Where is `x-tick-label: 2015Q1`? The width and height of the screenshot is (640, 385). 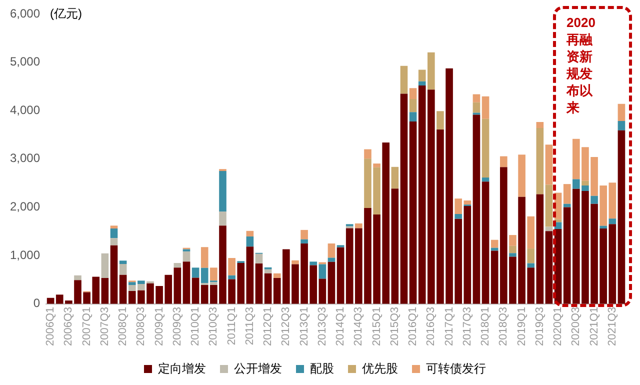
x-tick-label: 2015Q1 is located at coordinates (376, 326).